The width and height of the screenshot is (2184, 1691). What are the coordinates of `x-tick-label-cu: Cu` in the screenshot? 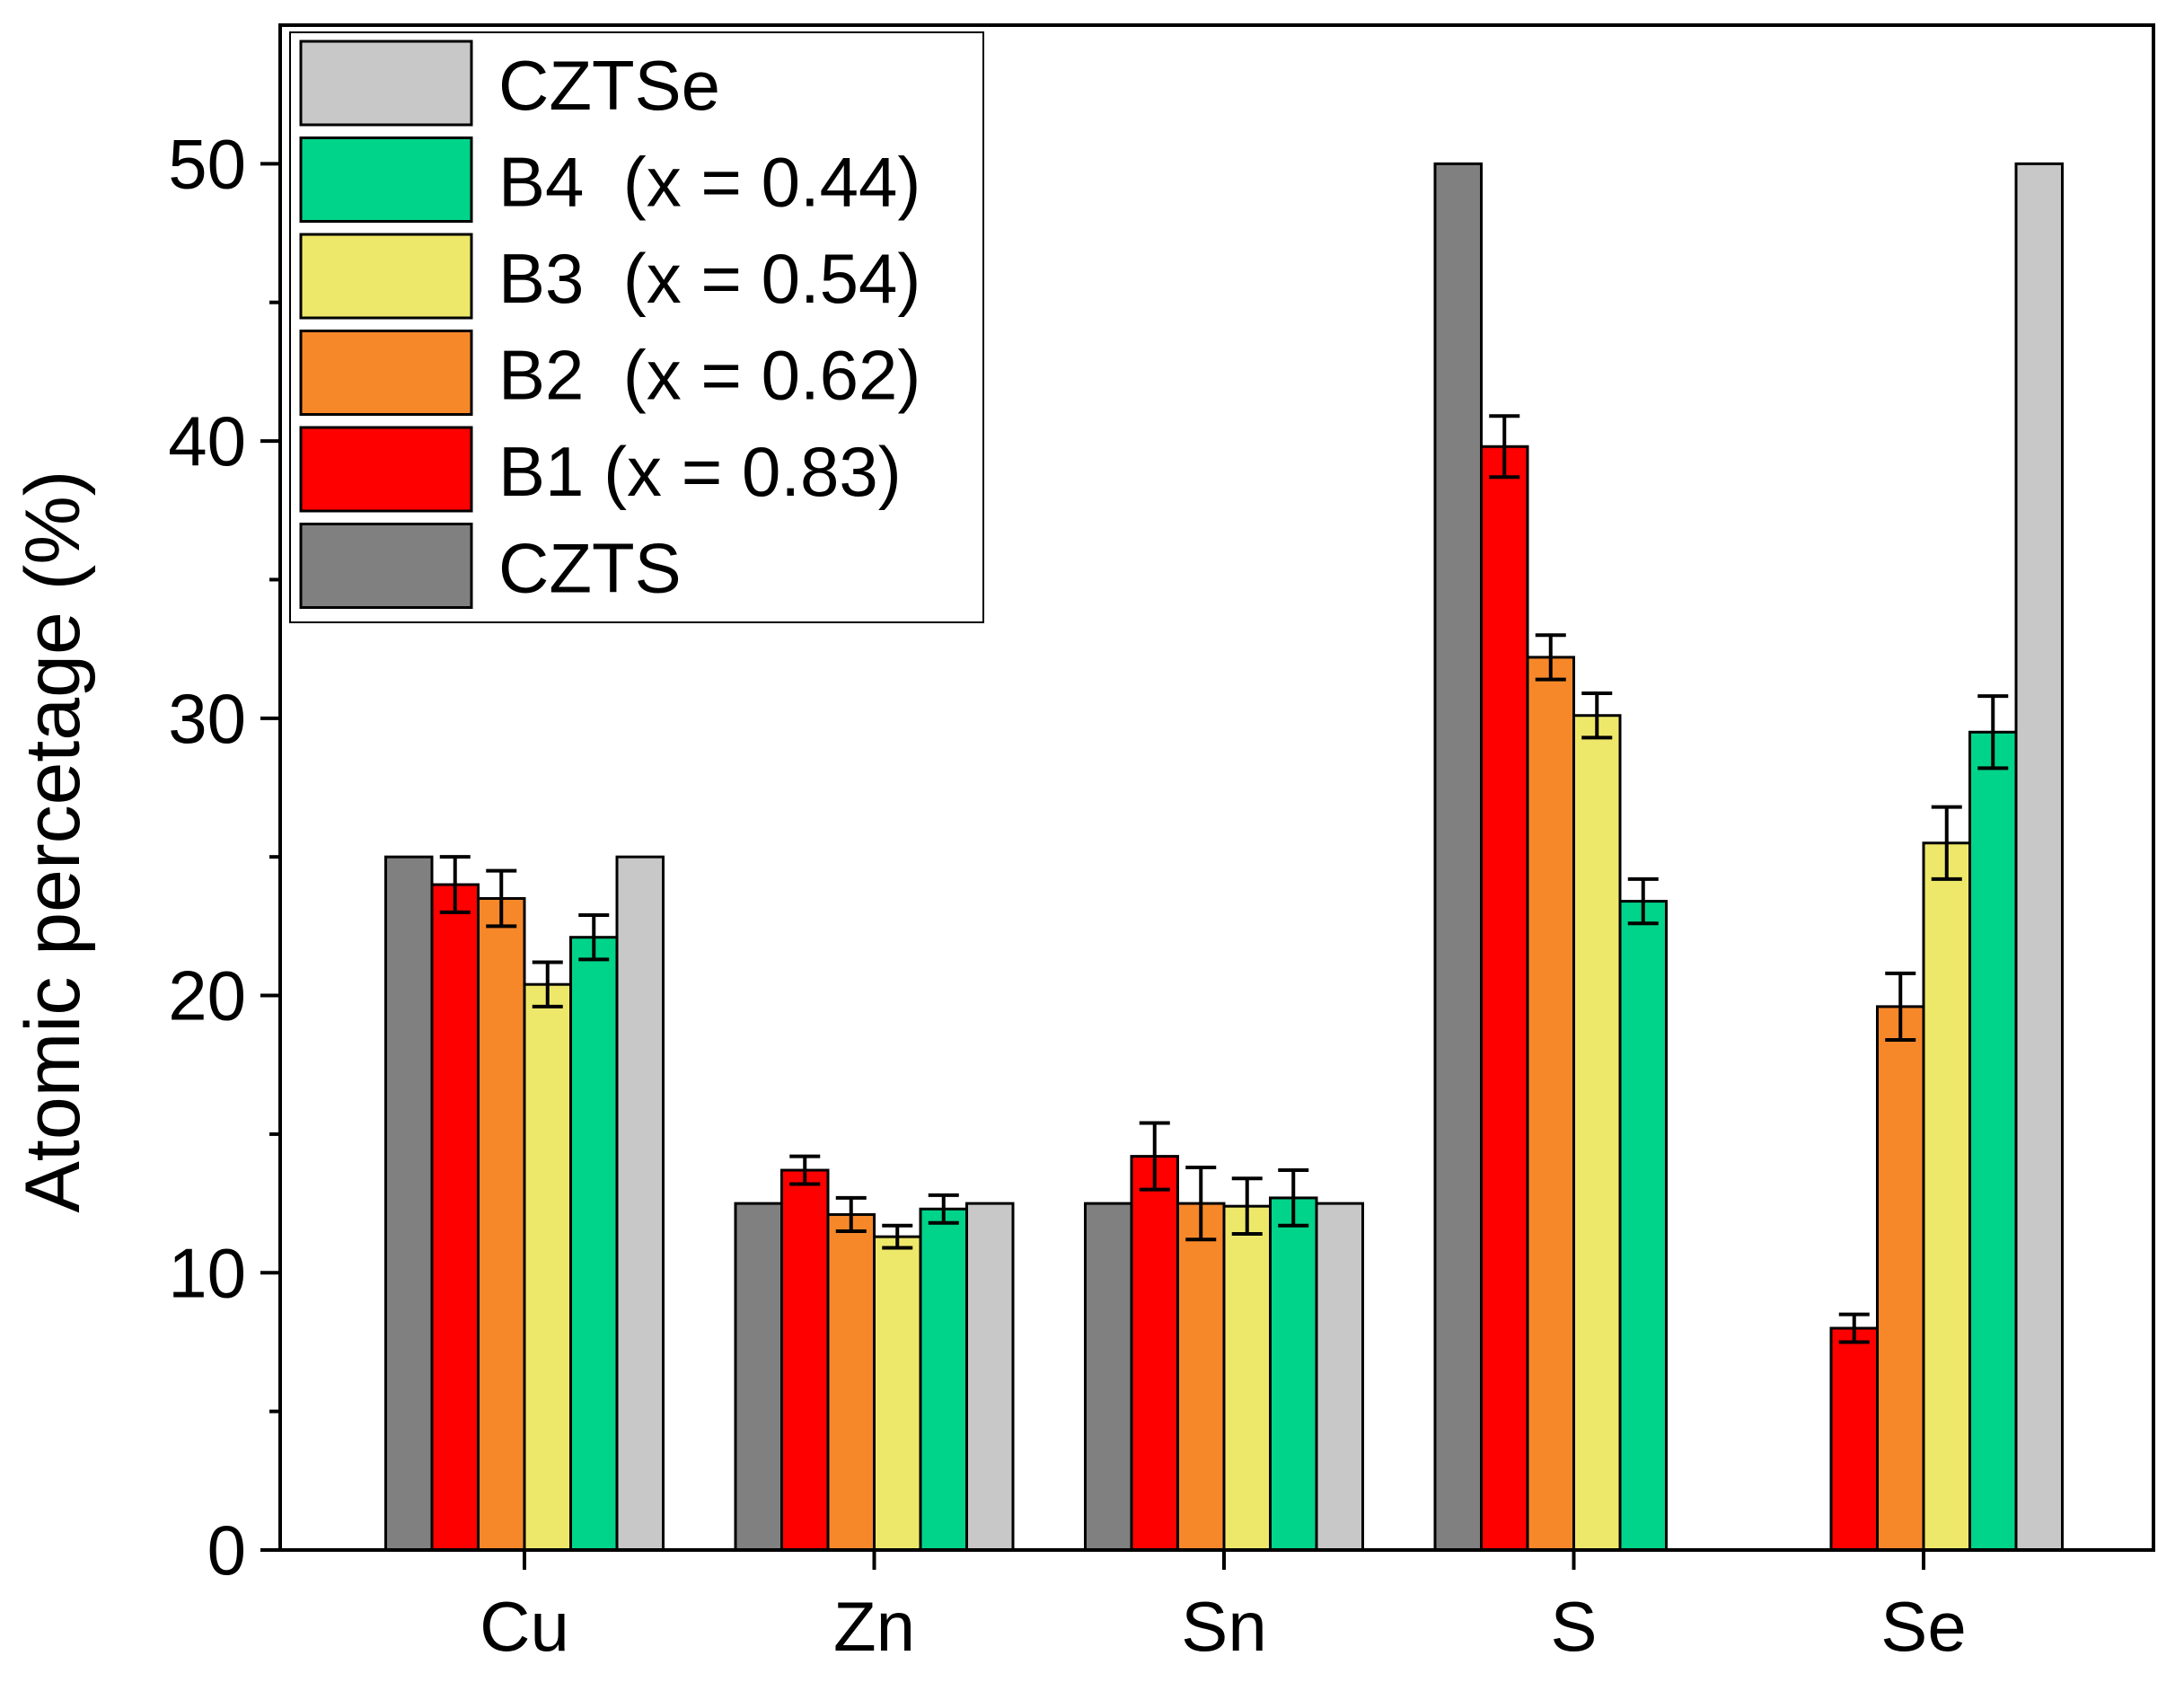 It's located at (524, 1626).